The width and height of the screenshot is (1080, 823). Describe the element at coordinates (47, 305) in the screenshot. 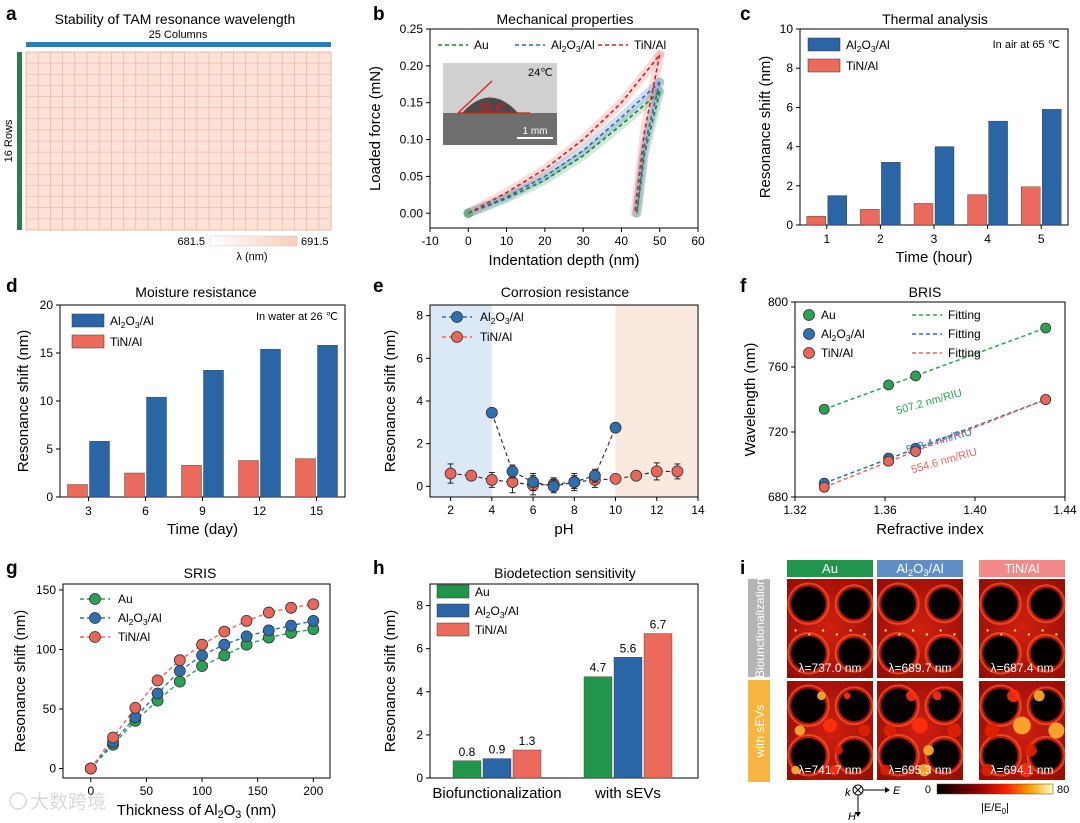

I see `y-tick-label: 20` at that location.